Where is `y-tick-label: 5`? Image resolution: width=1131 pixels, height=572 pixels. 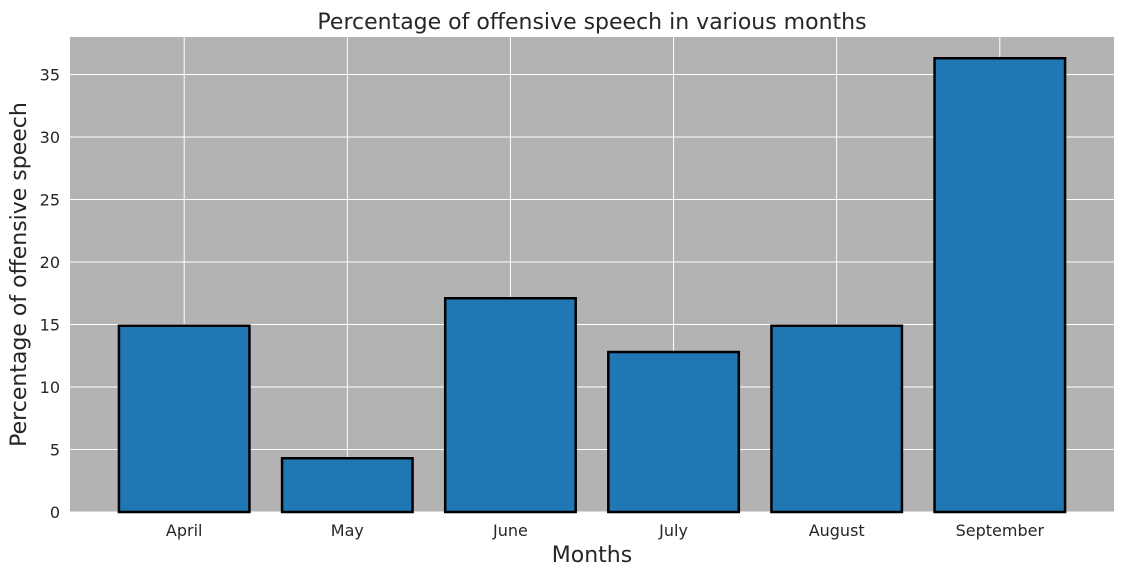
y-tick-label: 5 is located at coordinates (55, 450).